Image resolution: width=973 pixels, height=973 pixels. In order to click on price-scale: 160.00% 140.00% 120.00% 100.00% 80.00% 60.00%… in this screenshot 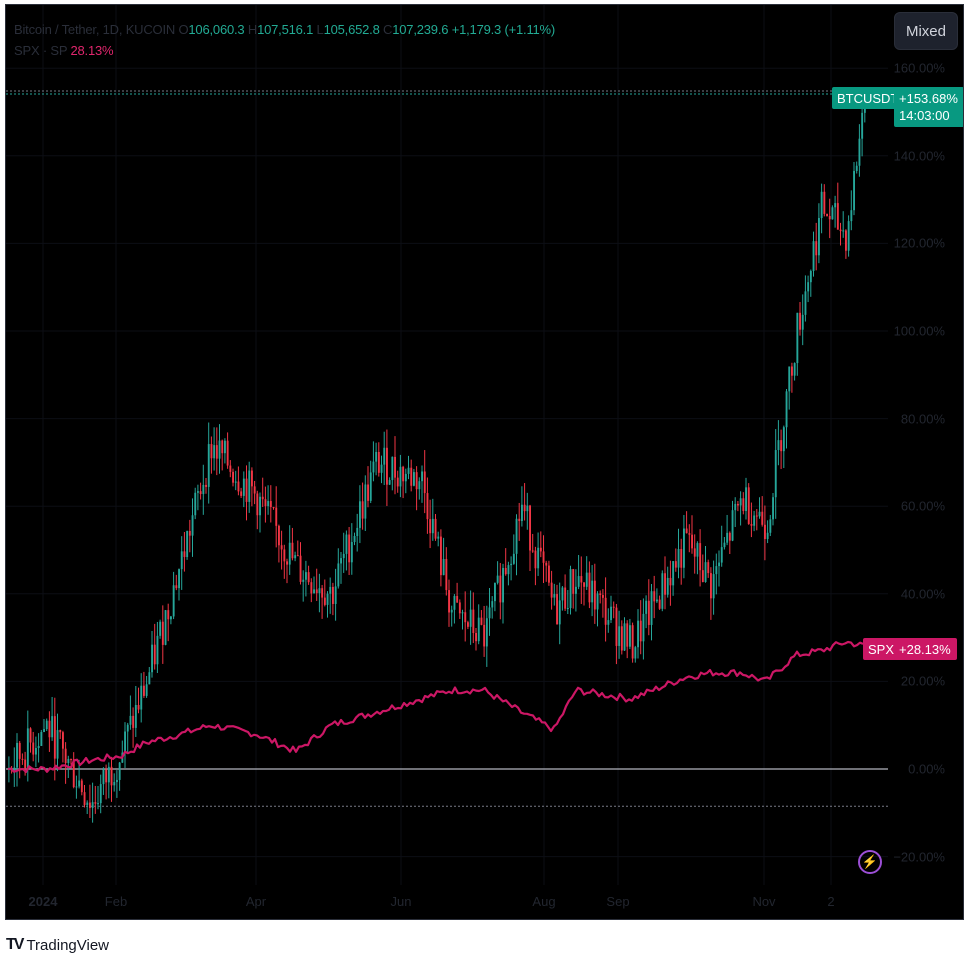, I will do `click(924, 462)`.